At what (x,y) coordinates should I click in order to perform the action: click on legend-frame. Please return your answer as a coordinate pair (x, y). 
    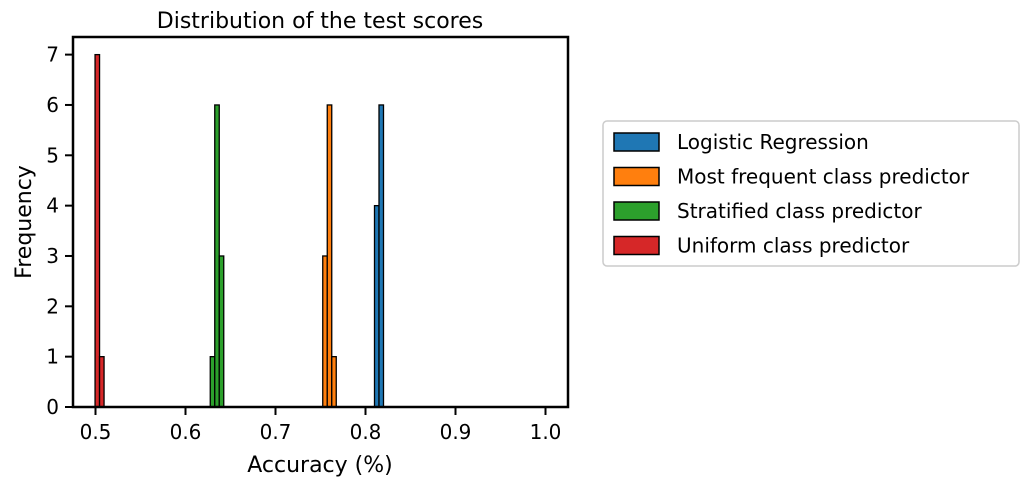
    Looking at the image, I should click on (811, 193).